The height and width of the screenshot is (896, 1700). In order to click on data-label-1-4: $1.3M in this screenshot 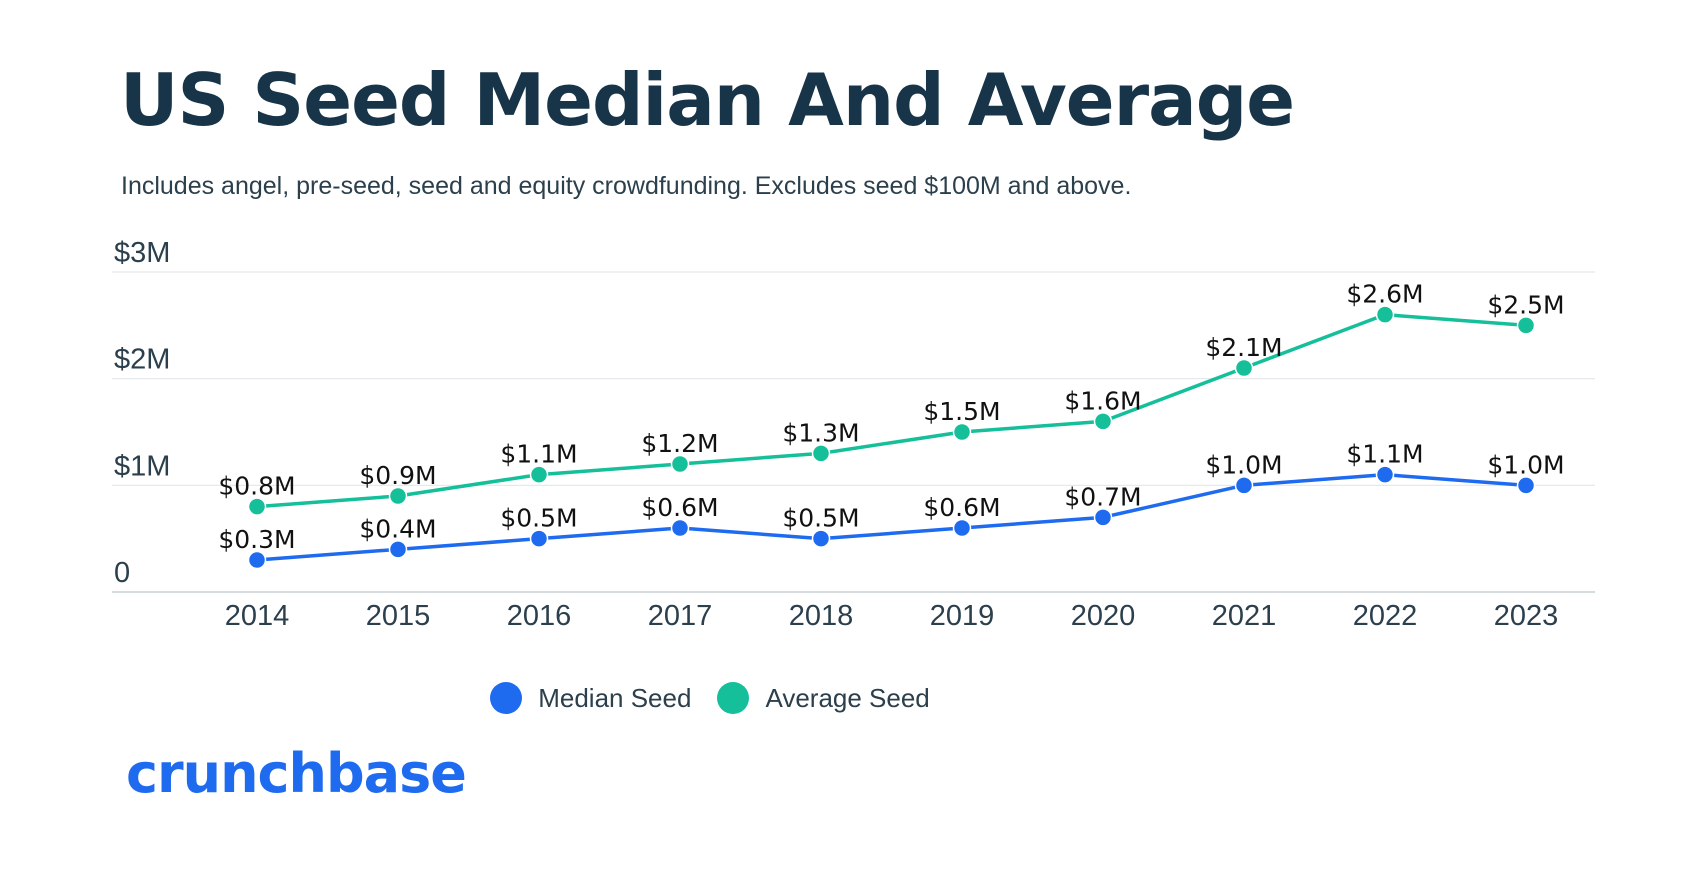, I will do `click(820, 432)`.